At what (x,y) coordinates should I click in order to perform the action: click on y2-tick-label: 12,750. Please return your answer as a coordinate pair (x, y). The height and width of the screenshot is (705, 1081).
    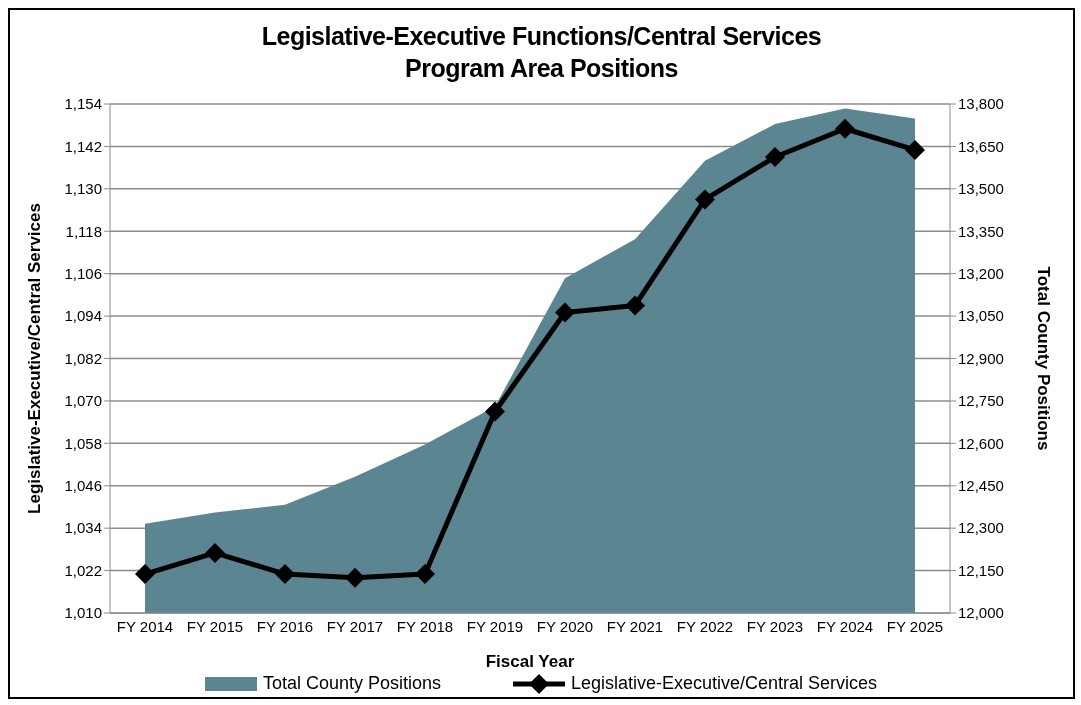
    Looking at the image, I should click on (981, 401).